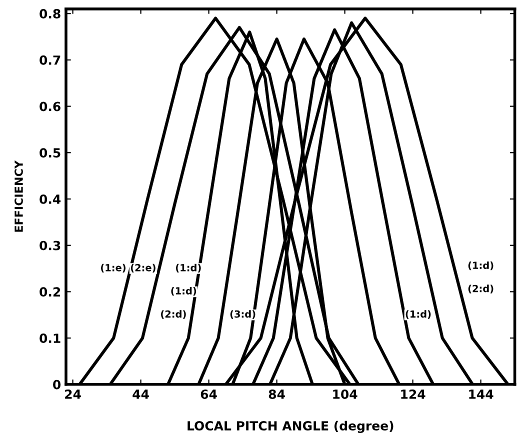  What do you see at coordinates (18, 196) in the screenshot?
I see `y-axis-title: EFFICIENCY` at bounding box center [18, 196].